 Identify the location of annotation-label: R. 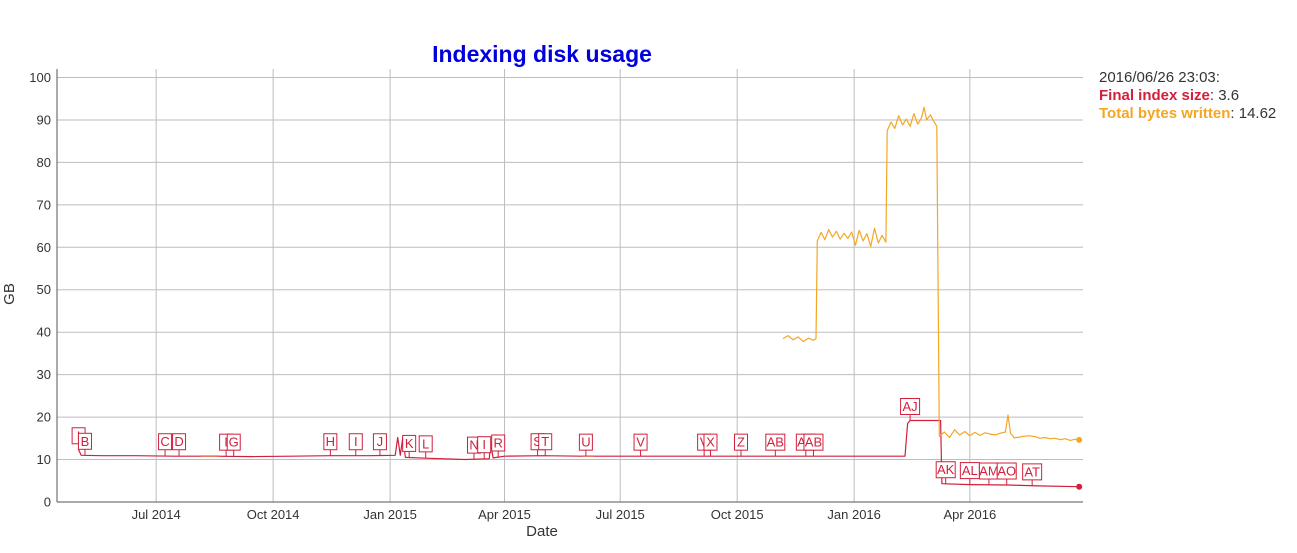
(497, 443).